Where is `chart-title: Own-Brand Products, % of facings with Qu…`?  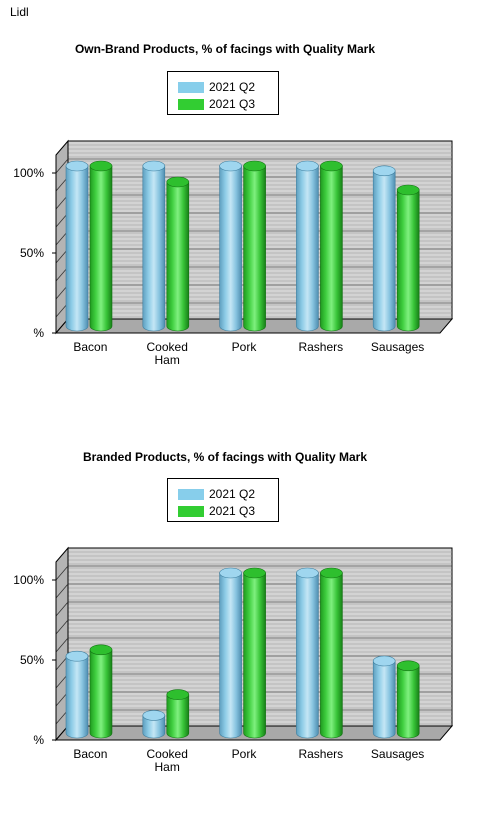
chart-title: Own-Brand Products, % of facings with Qu… is located at coordinates (225, 49).